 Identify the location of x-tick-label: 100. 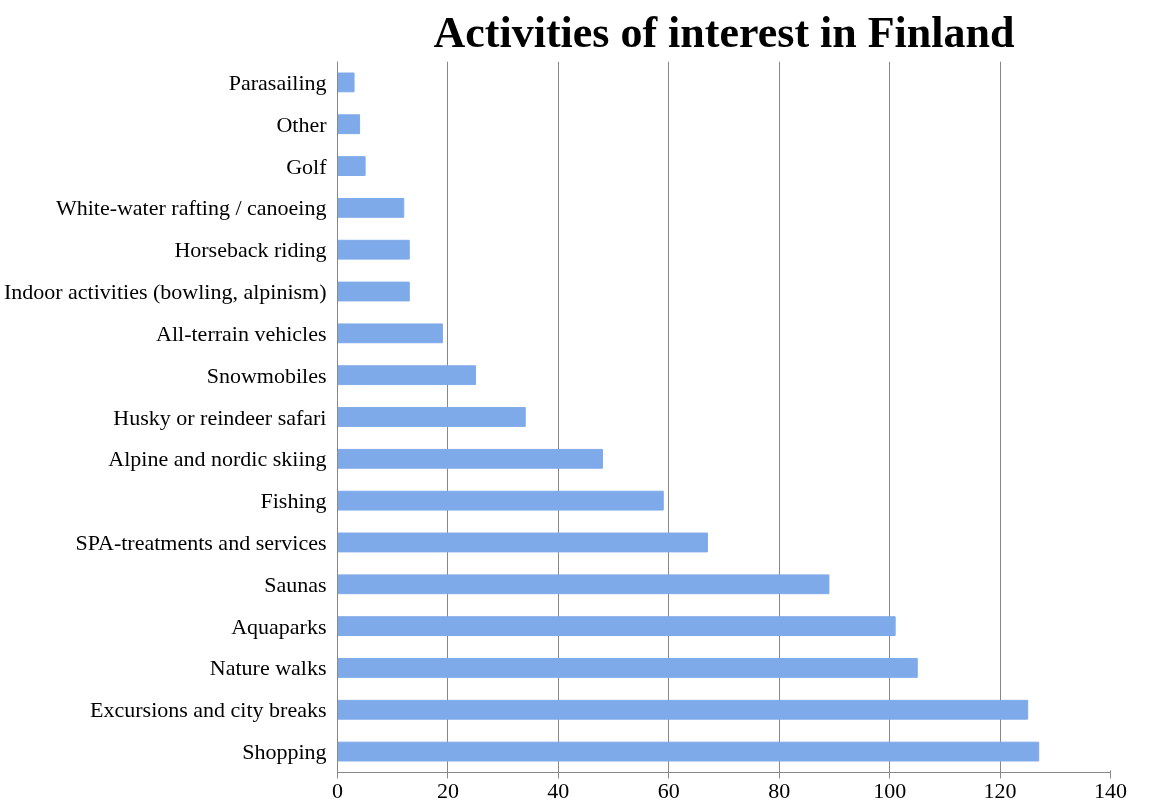
(890, 790).